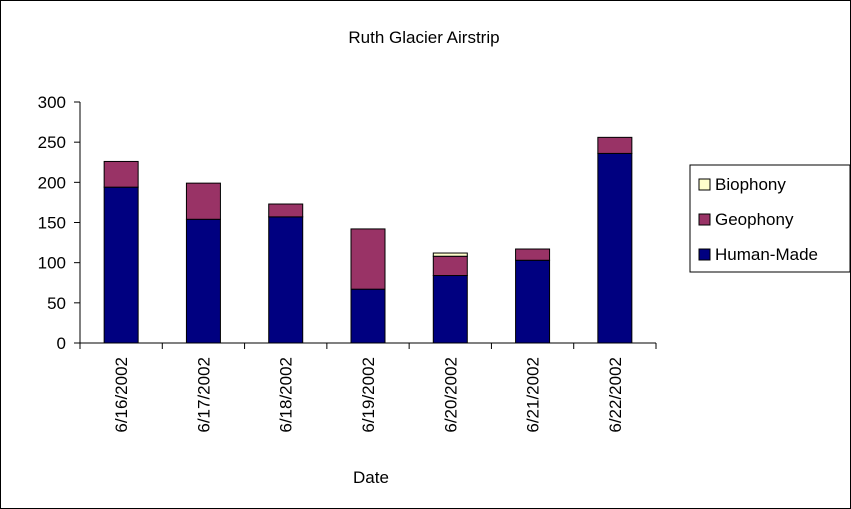  What do you see at coordinates (533, 395) in the screenshot?
I see `x-tick-label: 6/21/2002` at bounding box center [533, 395].